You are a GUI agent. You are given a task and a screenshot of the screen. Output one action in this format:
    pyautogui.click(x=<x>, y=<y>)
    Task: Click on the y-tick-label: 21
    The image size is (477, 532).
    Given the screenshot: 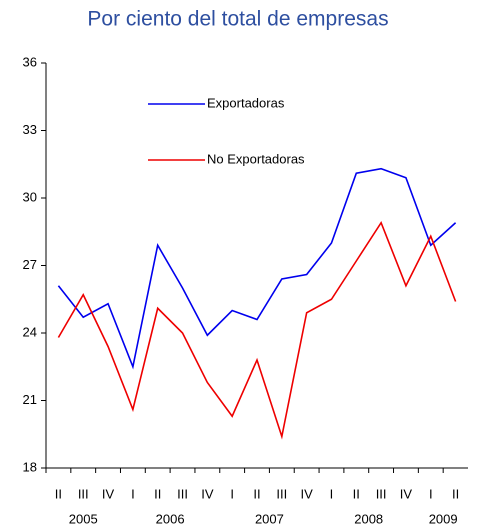 What is the action you would take?
    pyautogui.click(x=30, y=399)
    